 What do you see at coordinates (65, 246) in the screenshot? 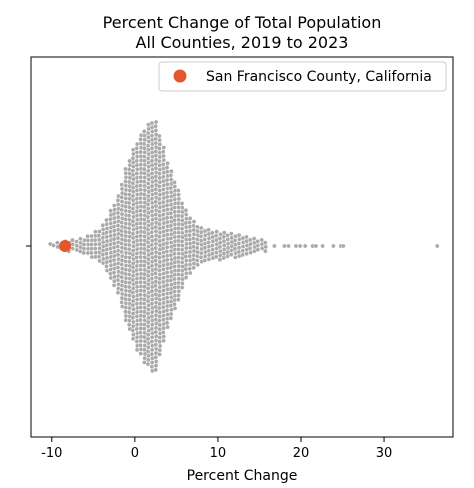
I see `highlight-point` at bounding box center [65, 246].